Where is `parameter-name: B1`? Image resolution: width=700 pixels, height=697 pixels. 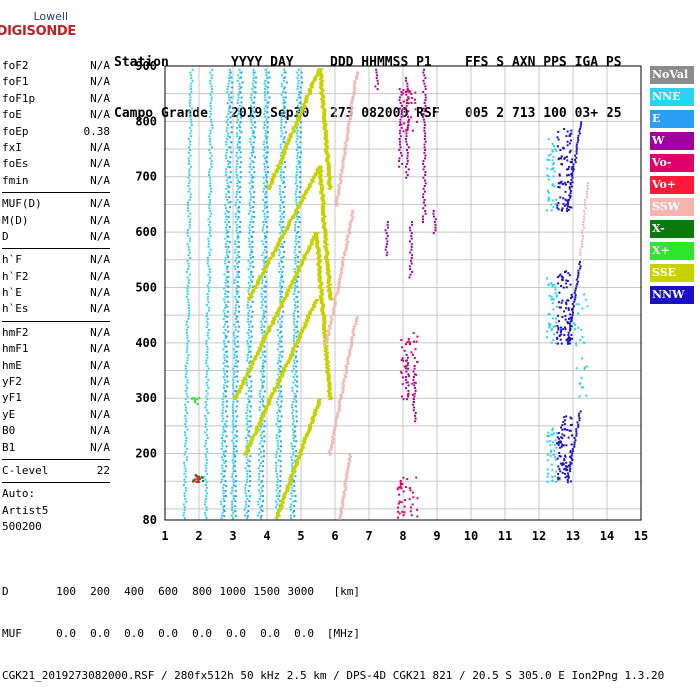 parameter-name: B1 is located at coordinates (9, 447).